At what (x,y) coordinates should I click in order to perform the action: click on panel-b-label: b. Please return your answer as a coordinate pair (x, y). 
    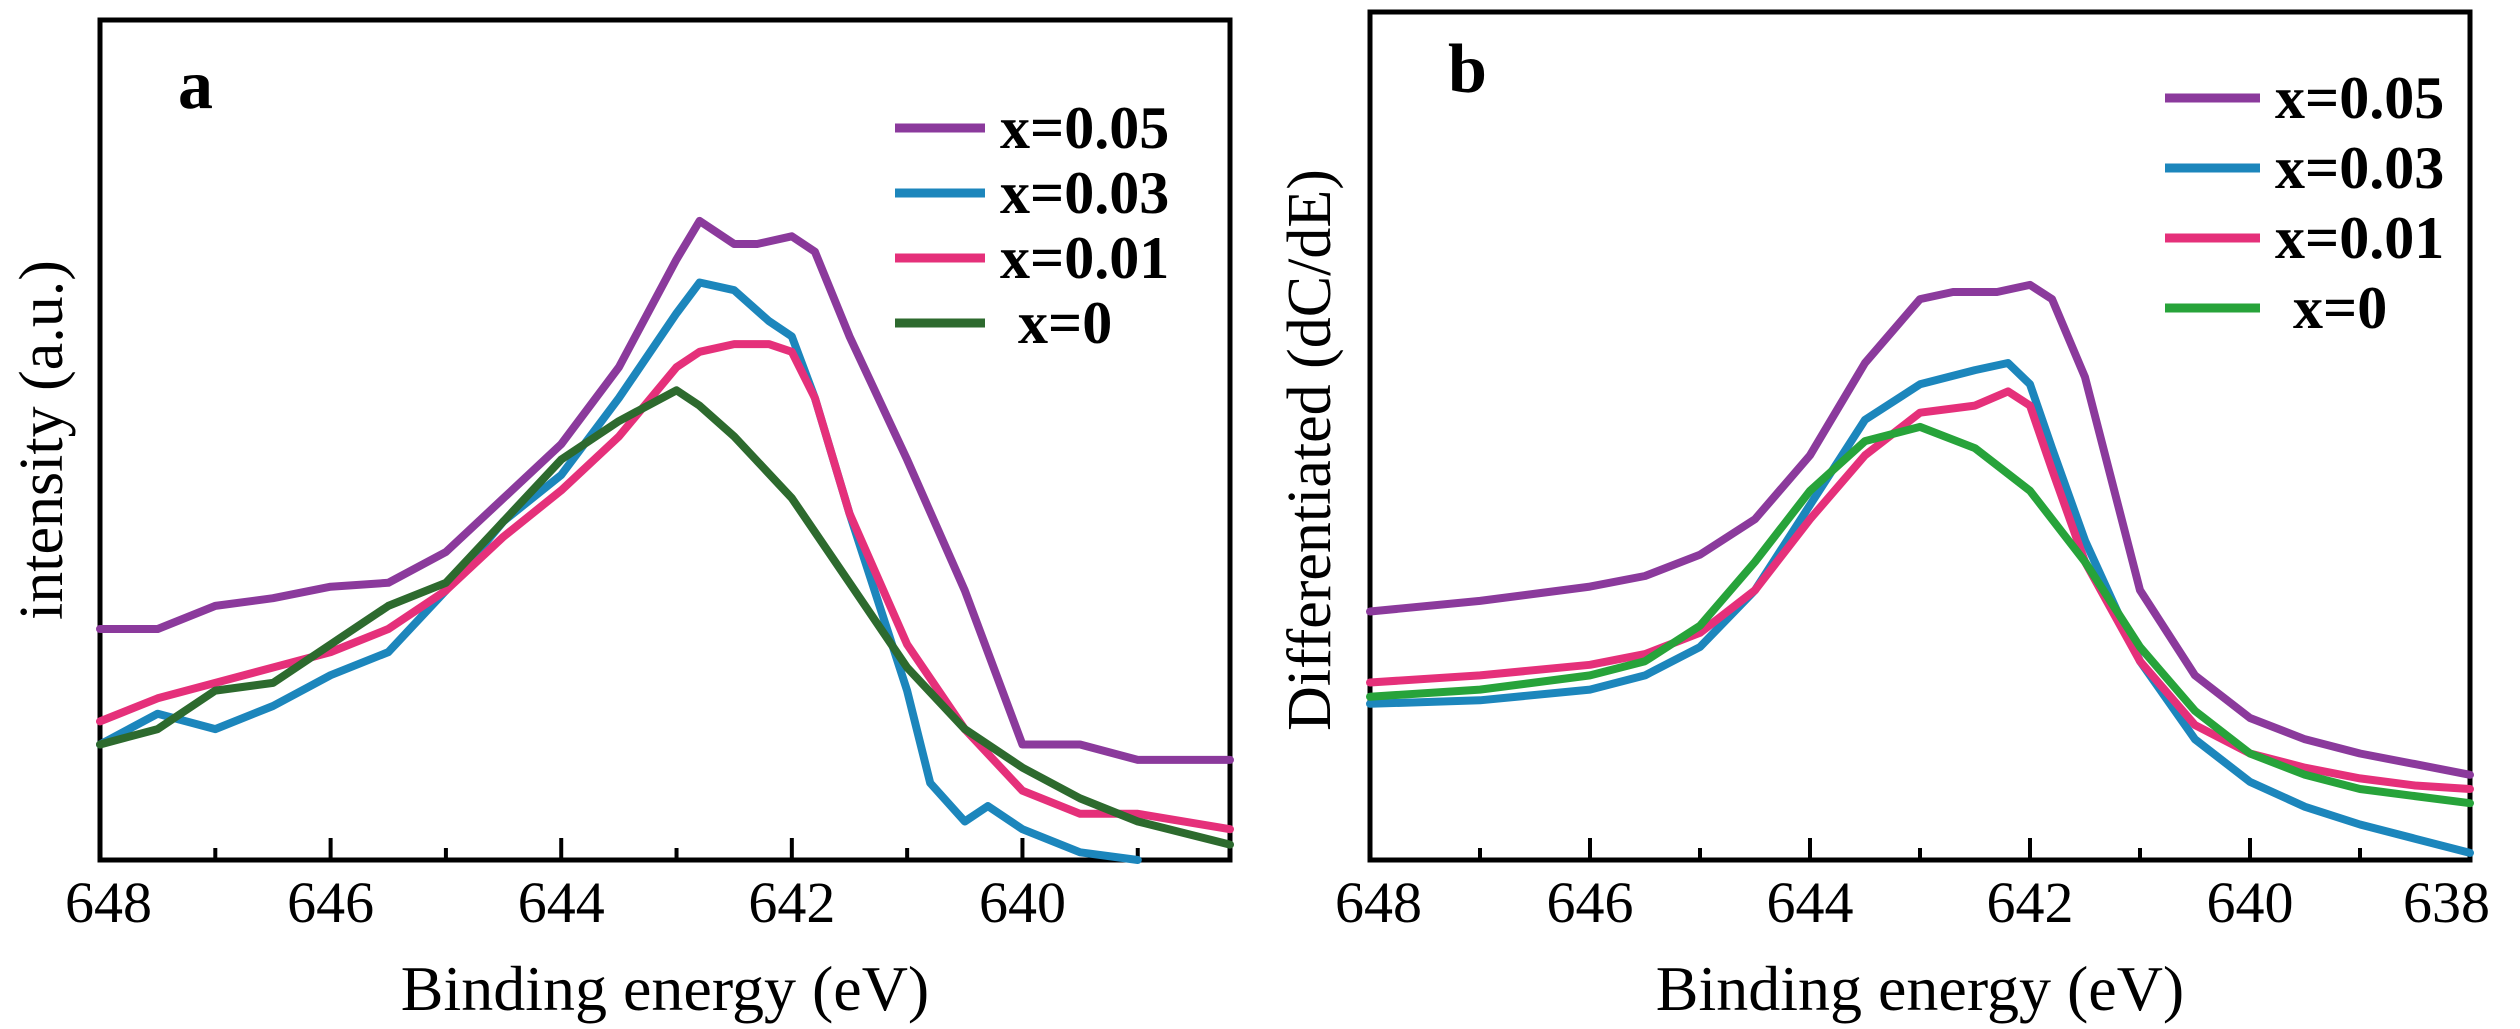
    Looking at the image, I should click on (1467, 69).